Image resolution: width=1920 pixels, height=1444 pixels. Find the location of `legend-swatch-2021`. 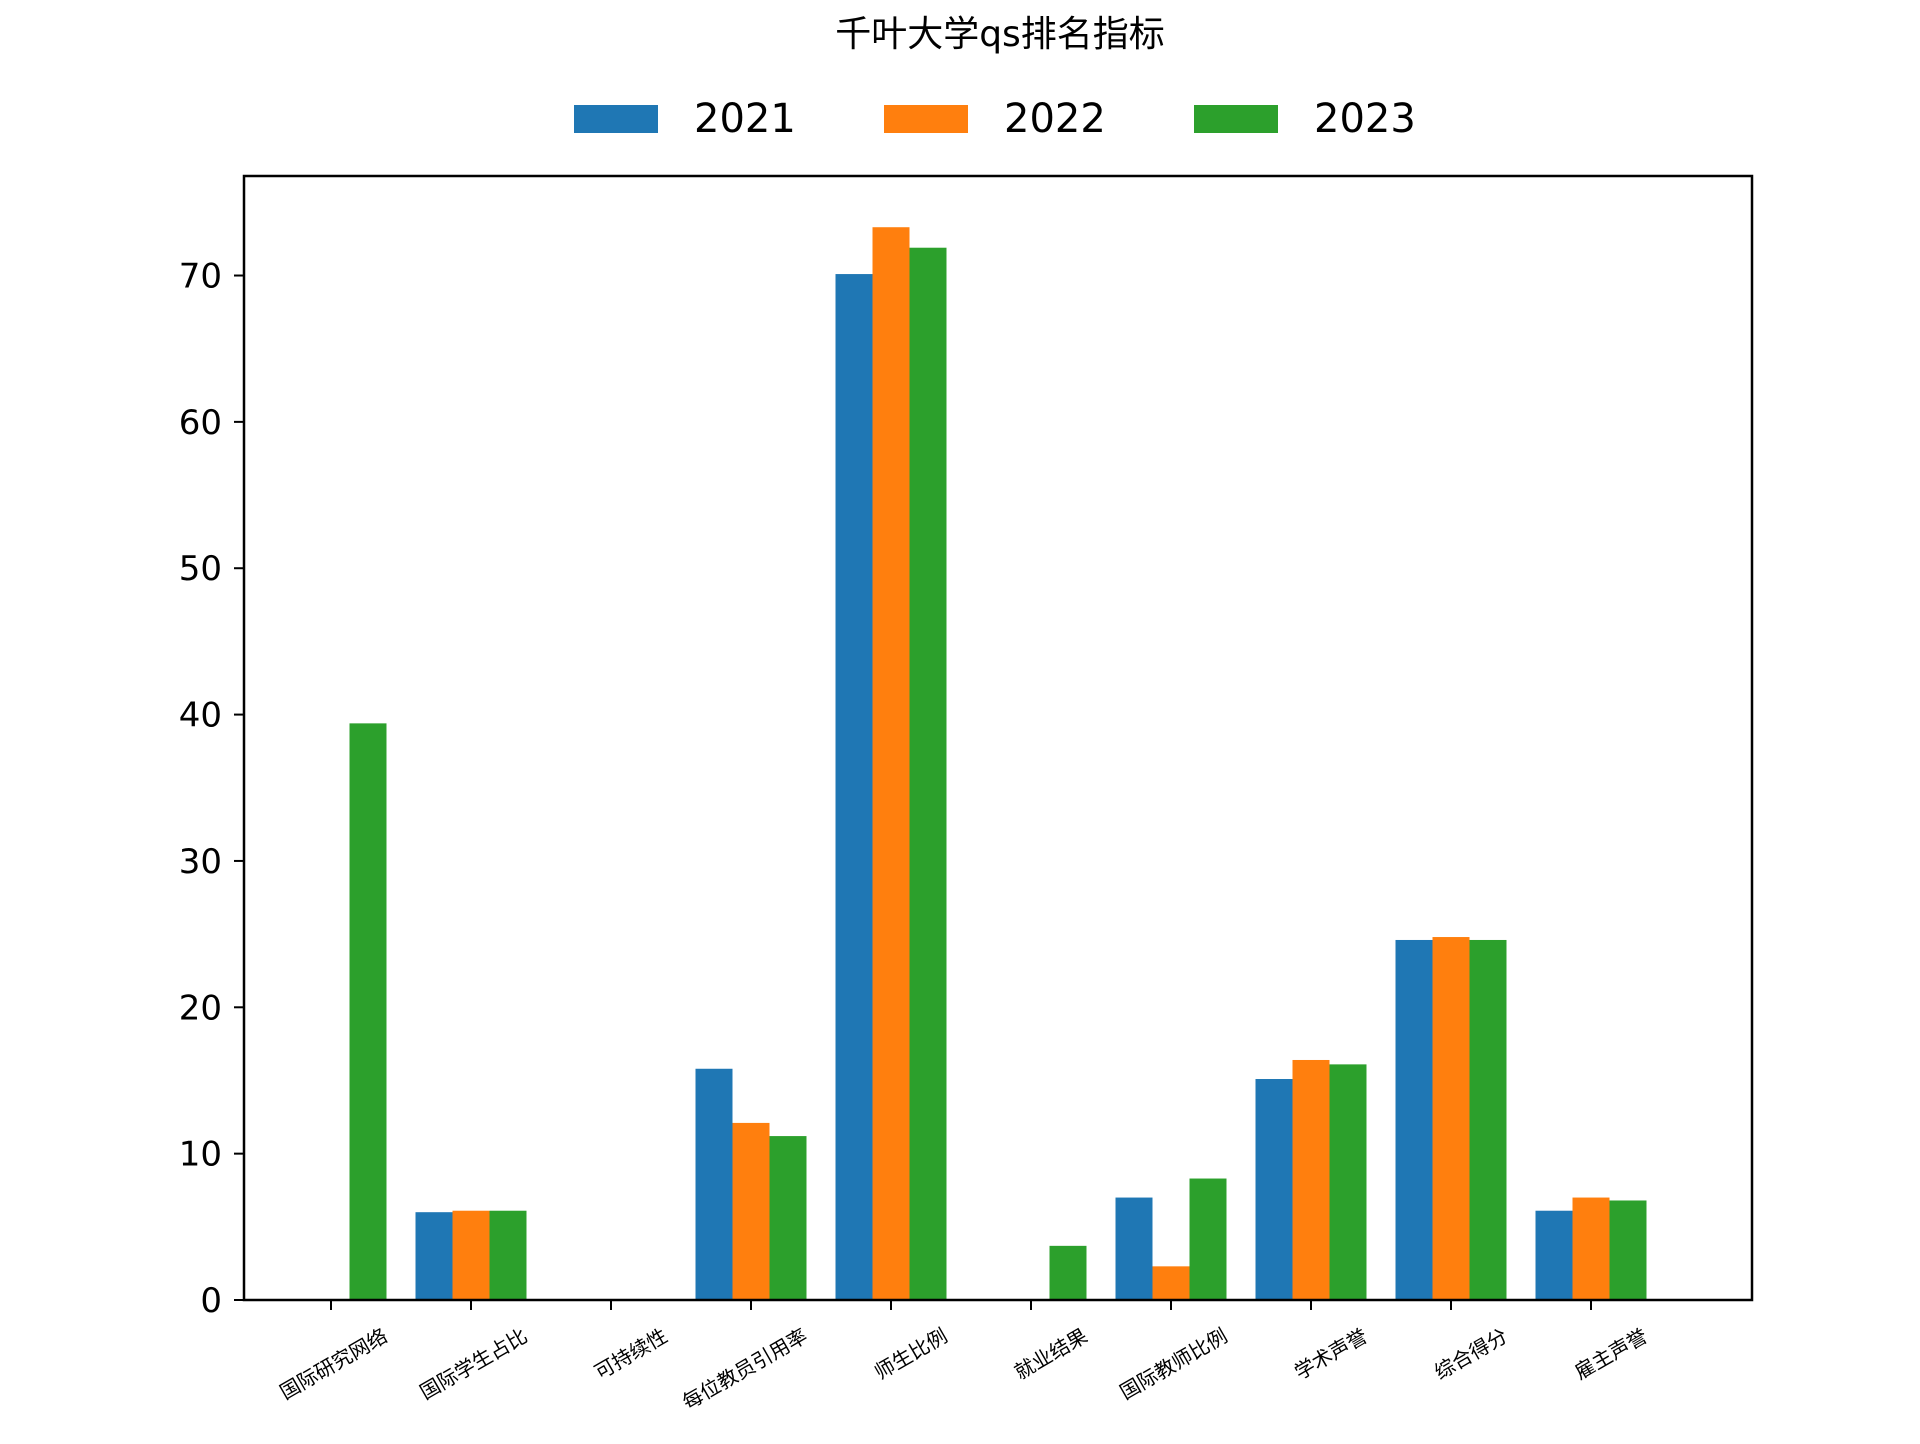

legend-swatch-2021 is located at coordinates (616, 119).